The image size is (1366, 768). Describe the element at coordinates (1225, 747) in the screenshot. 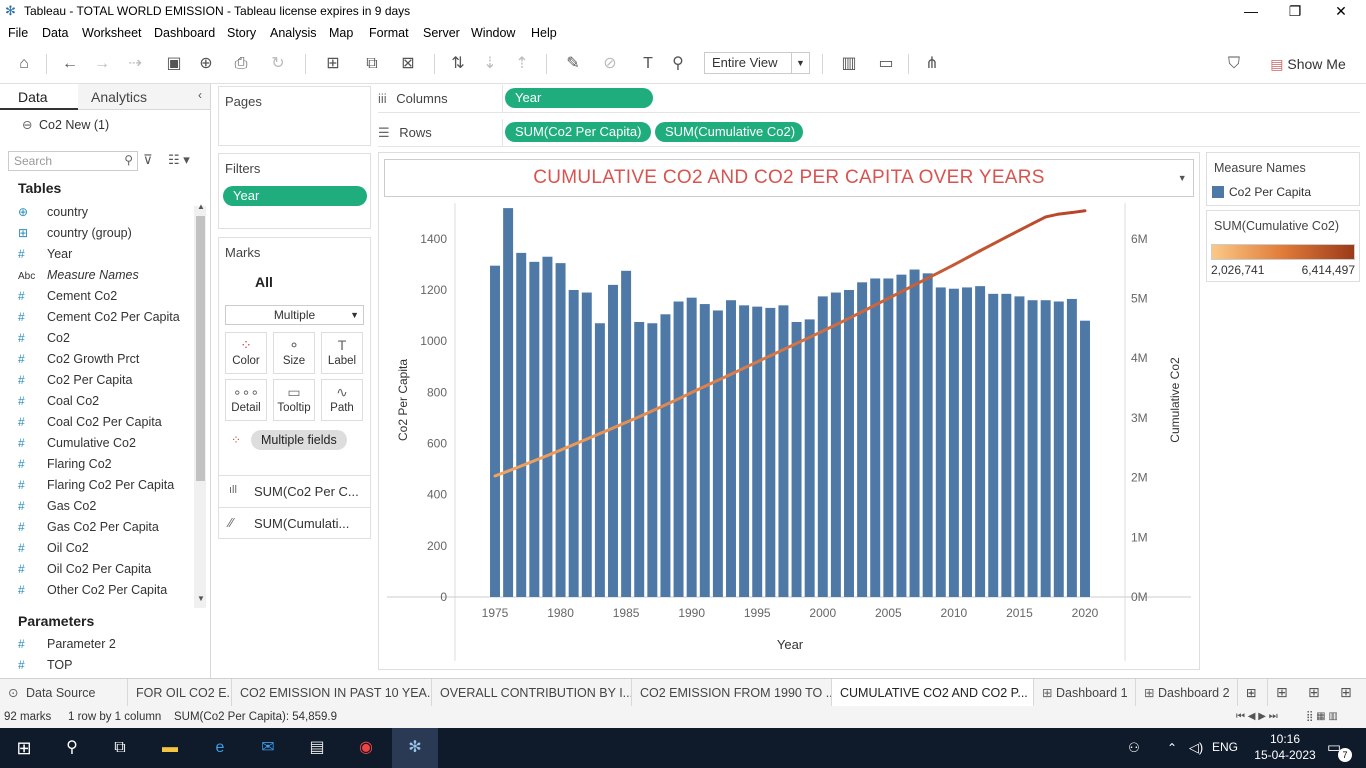

I see `language-indicator: ENG` at that location.